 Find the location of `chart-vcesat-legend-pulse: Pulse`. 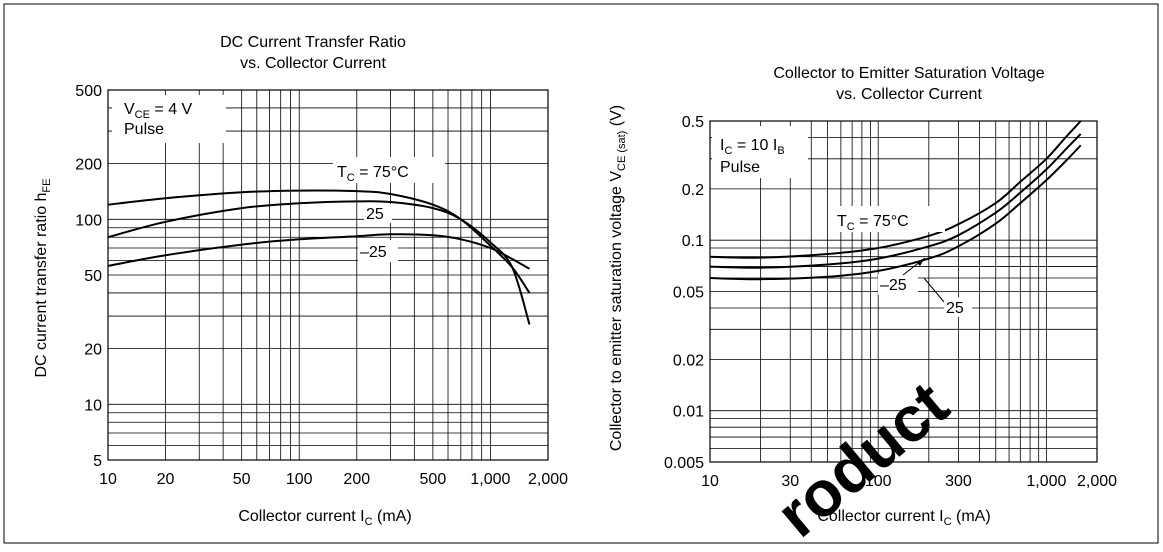

chart-vcesat-legend-pulse: Pulse is located at coordinates (740, 167).